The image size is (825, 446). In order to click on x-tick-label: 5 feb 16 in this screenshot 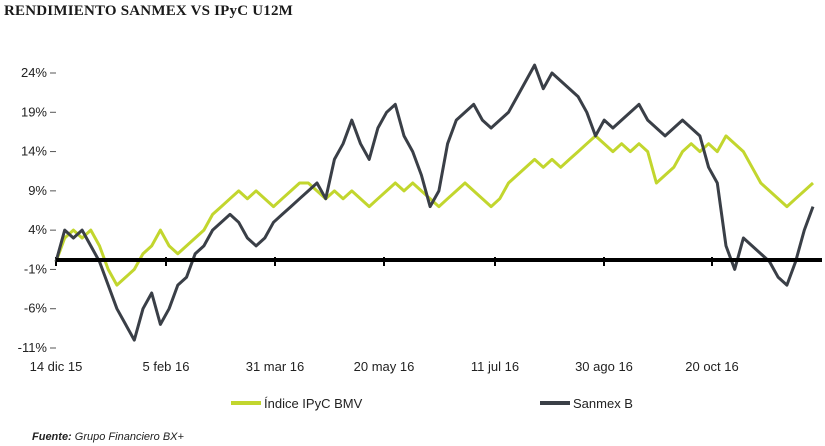, I will do `click(166, 366)`.